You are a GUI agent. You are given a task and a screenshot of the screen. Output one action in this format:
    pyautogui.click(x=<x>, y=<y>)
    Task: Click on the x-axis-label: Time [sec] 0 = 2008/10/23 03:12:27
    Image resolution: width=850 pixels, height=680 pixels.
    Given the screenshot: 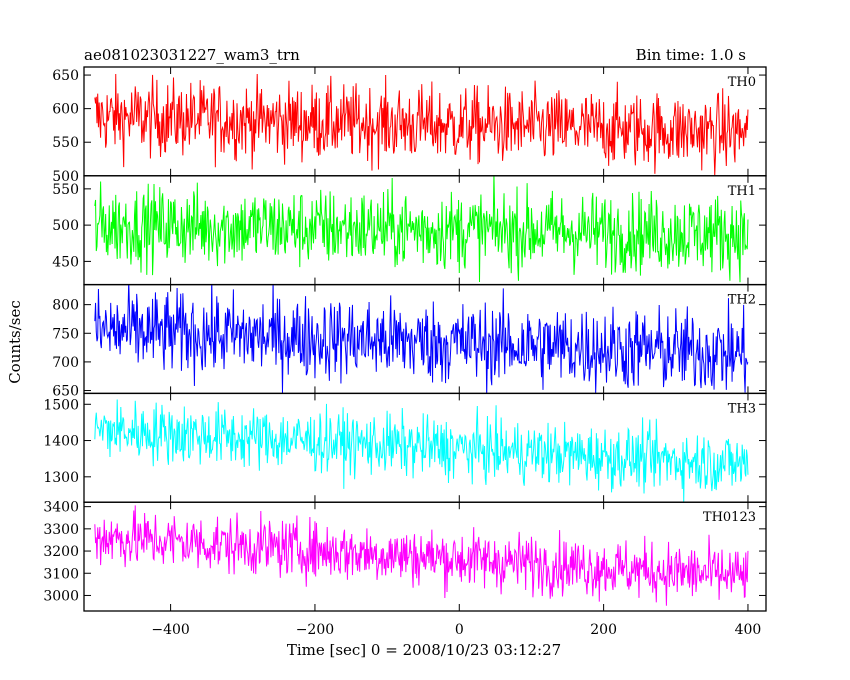 What is the action you would take?
    pyautogui.click(x=424, y=650)
    